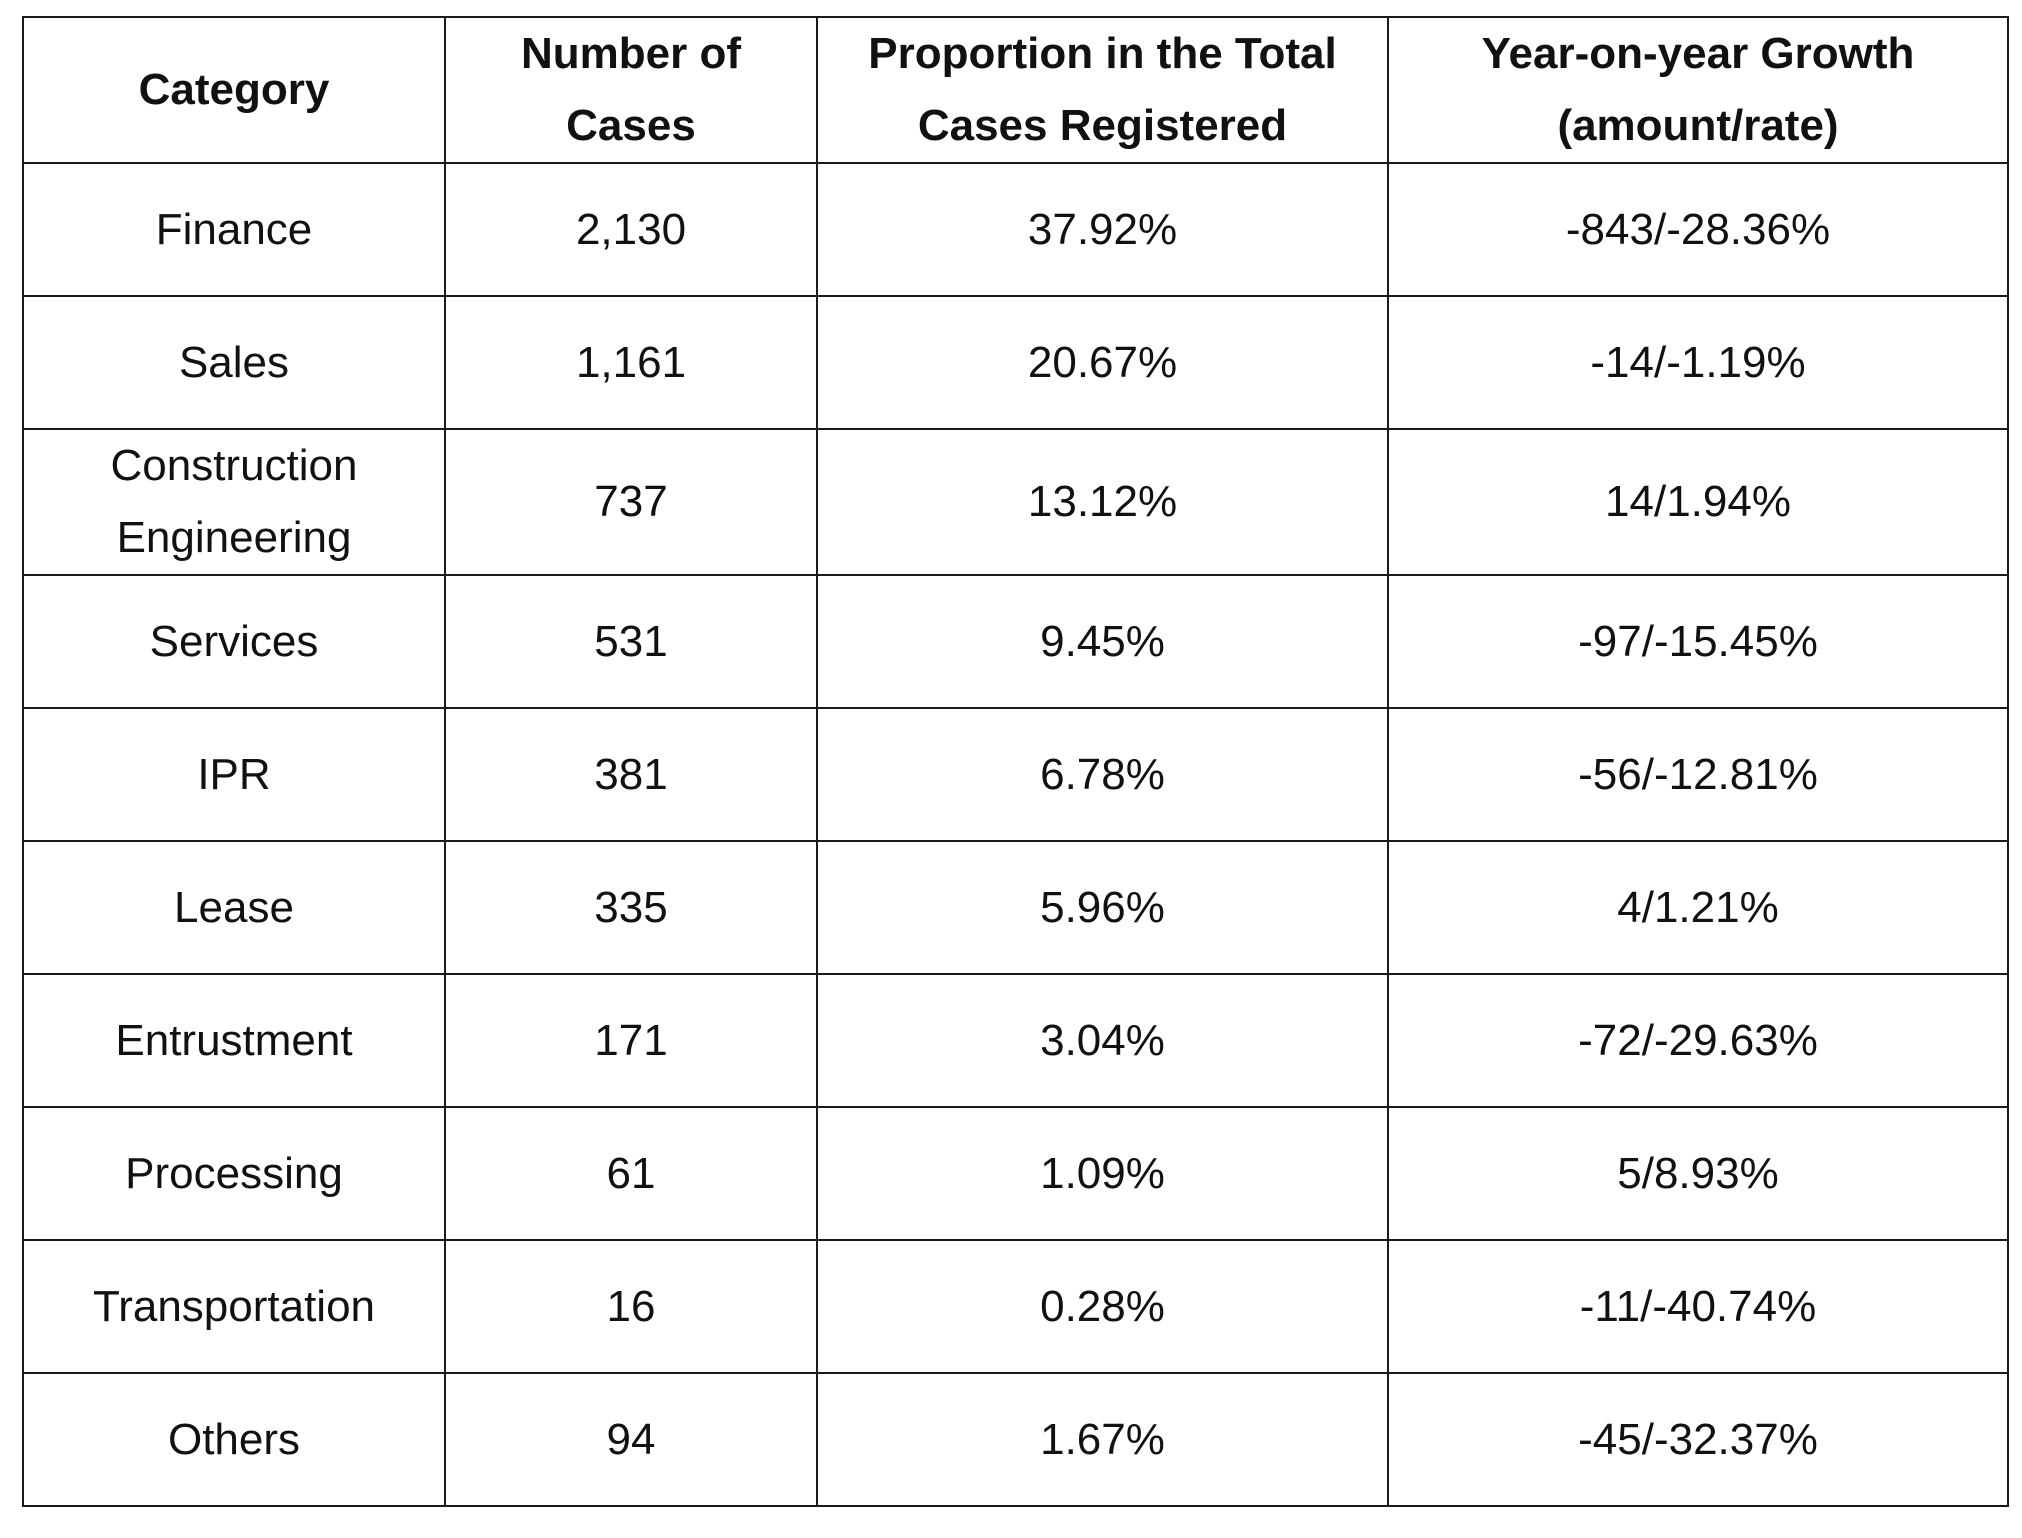  What do you see at coordinates (1102, 229) in the screenshot?
I see `cell-proportion: 37.92%` at bounding box center [1102, 229].